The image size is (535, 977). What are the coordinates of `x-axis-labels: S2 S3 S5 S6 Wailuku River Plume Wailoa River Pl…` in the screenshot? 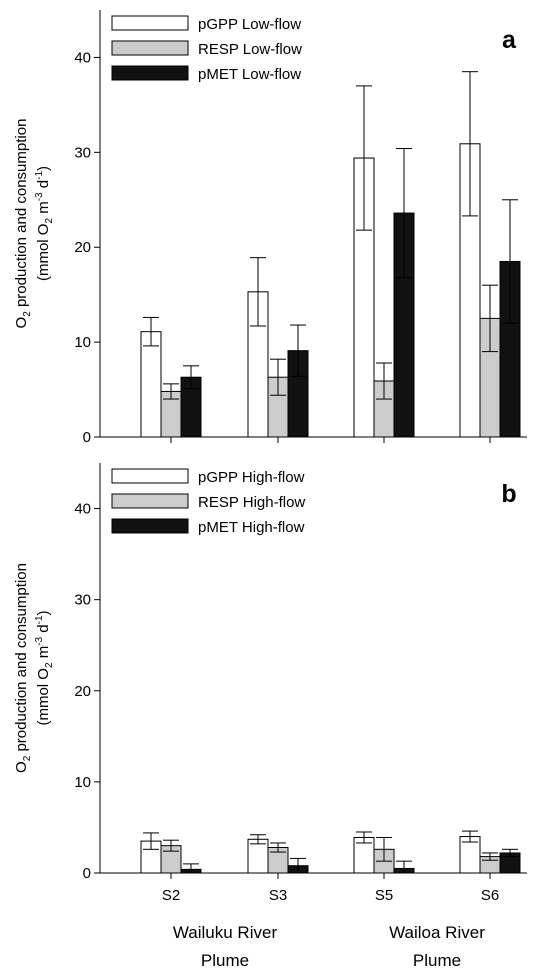 It's located at (330, 928).